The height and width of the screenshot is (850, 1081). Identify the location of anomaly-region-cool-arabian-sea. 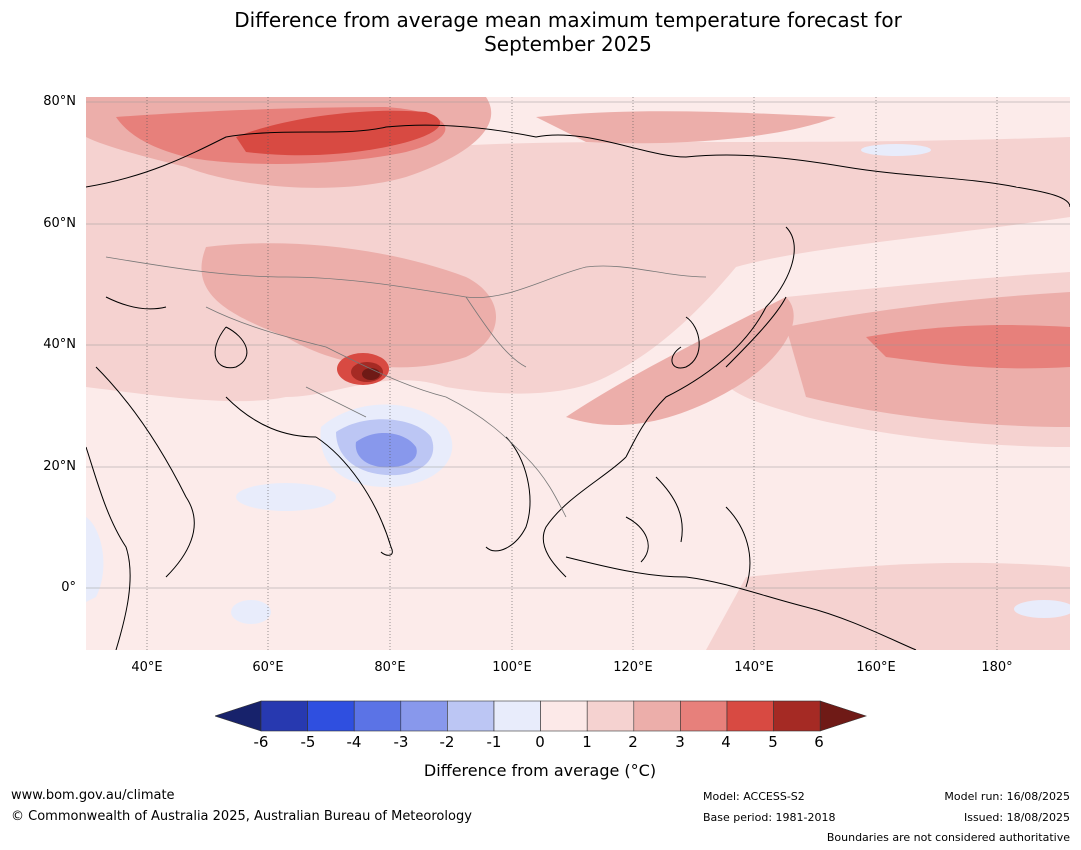
(286, 497).